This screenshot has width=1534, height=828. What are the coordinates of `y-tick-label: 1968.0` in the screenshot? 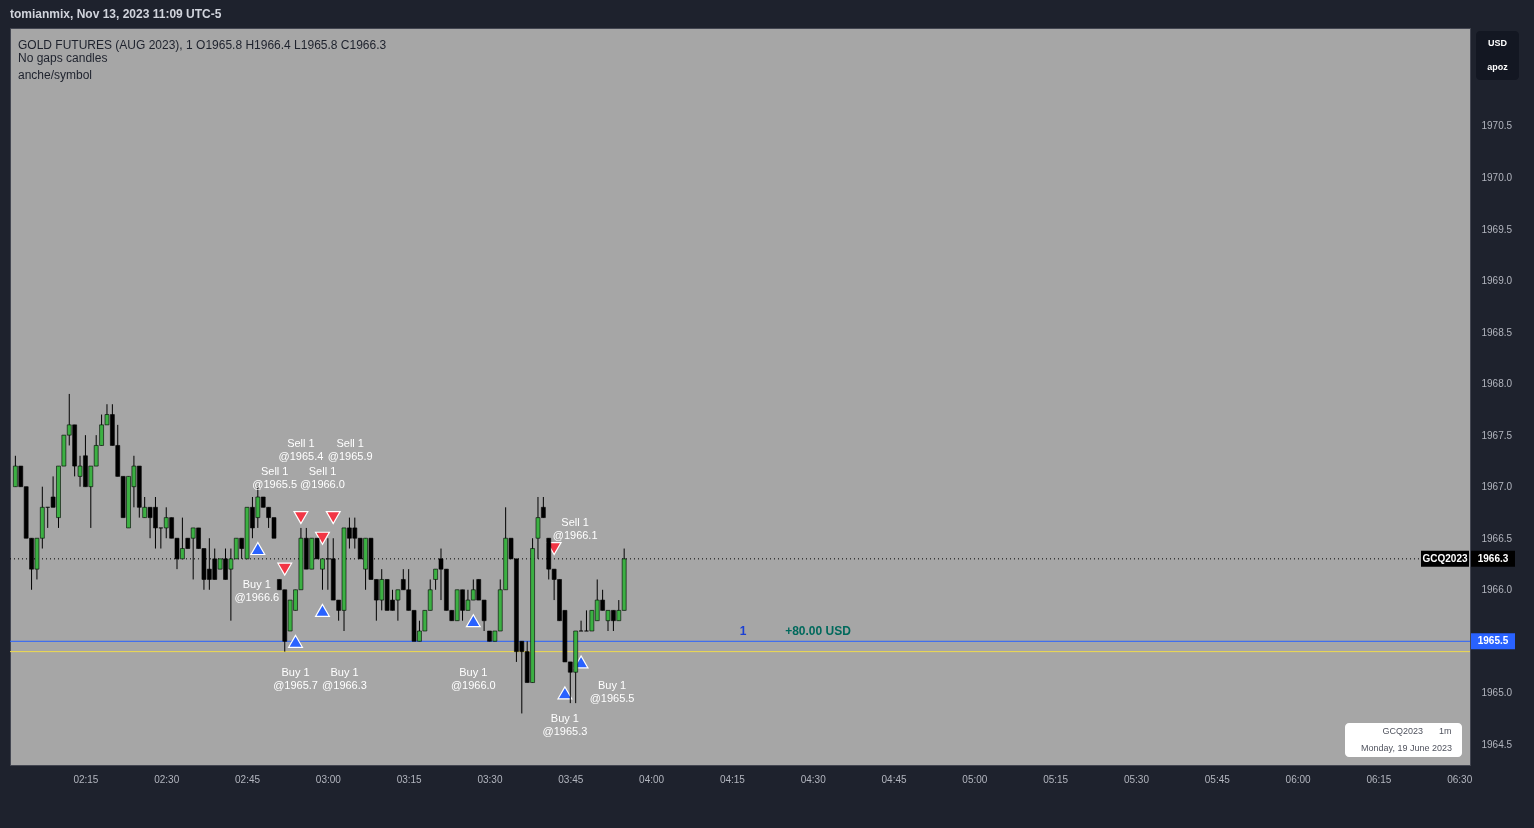 It's located at (1497, 384).